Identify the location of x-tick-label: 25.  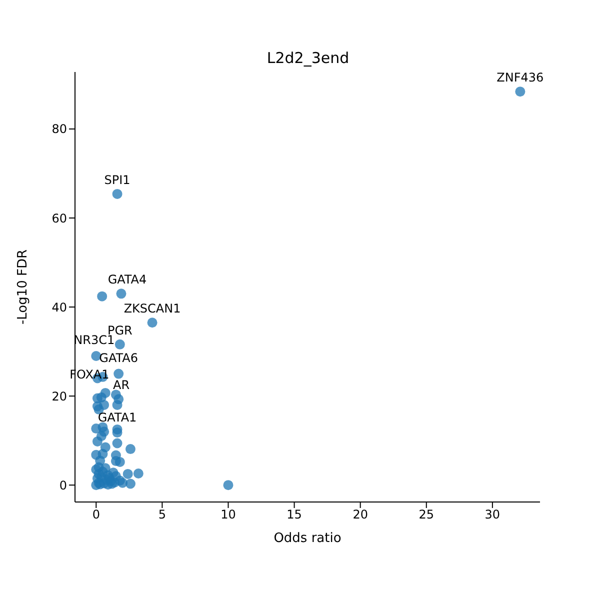
(426, 515).